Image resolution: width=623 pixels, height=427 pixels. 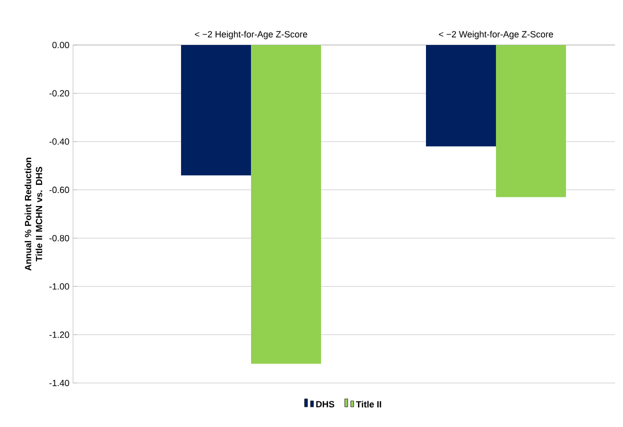 What do you see at coordinates (325, 404) in the screenshot?
I see `legend-label: DHS` at bounding box center [325, 404].